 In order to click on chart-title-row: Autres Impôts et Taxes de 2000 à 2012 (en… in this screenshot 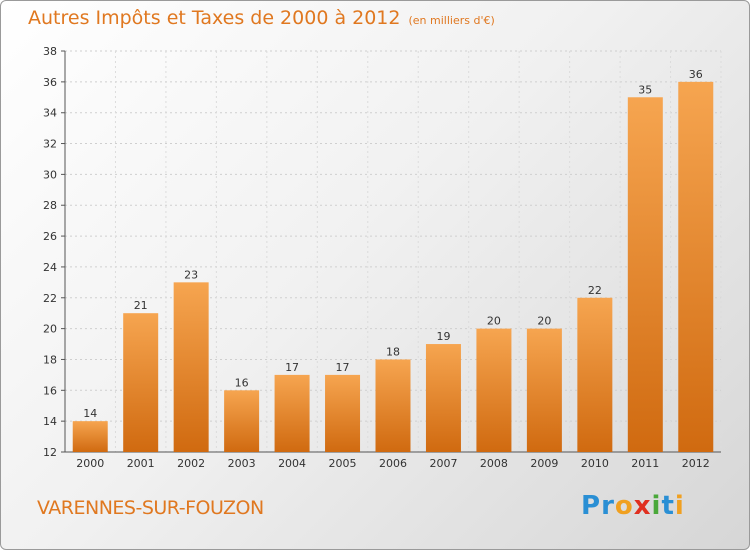, I will do `click(261, 18)`.